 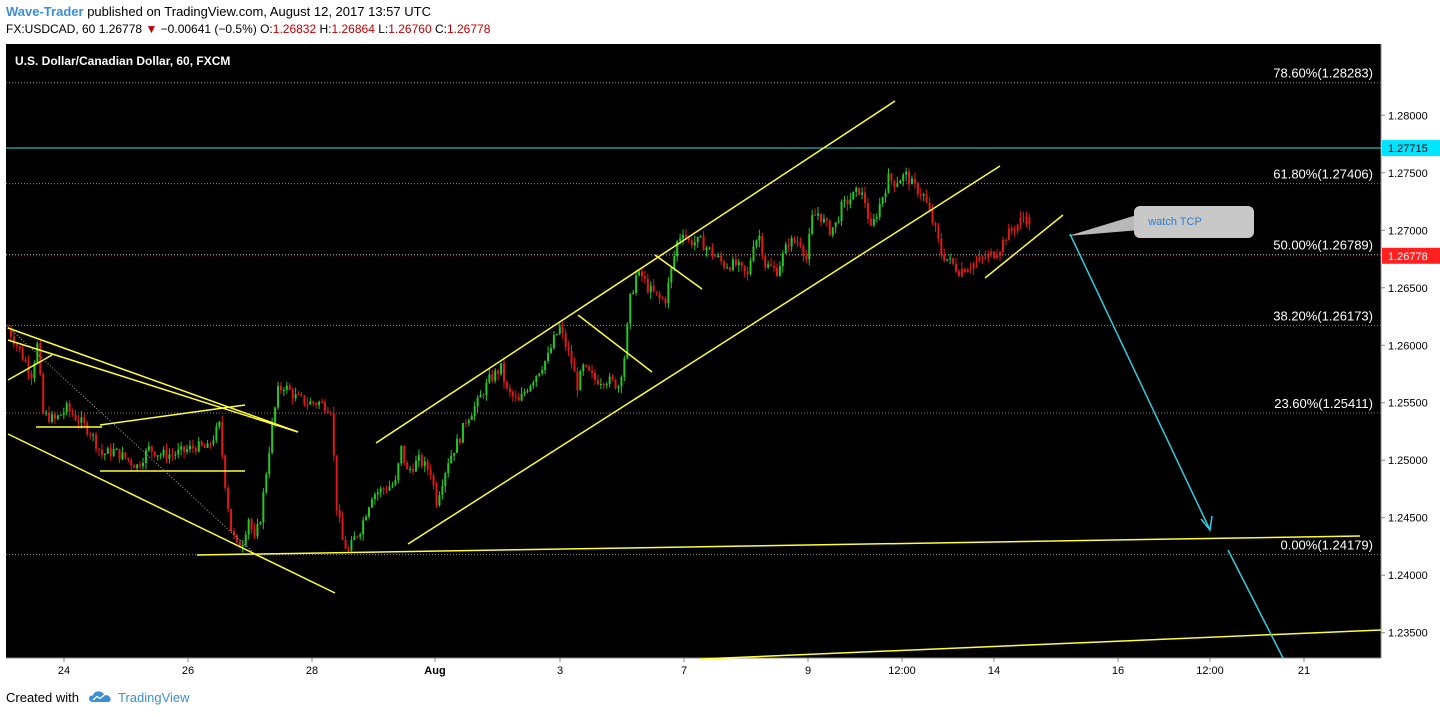 I want to click on trend-line, so click(x=778, y=545).